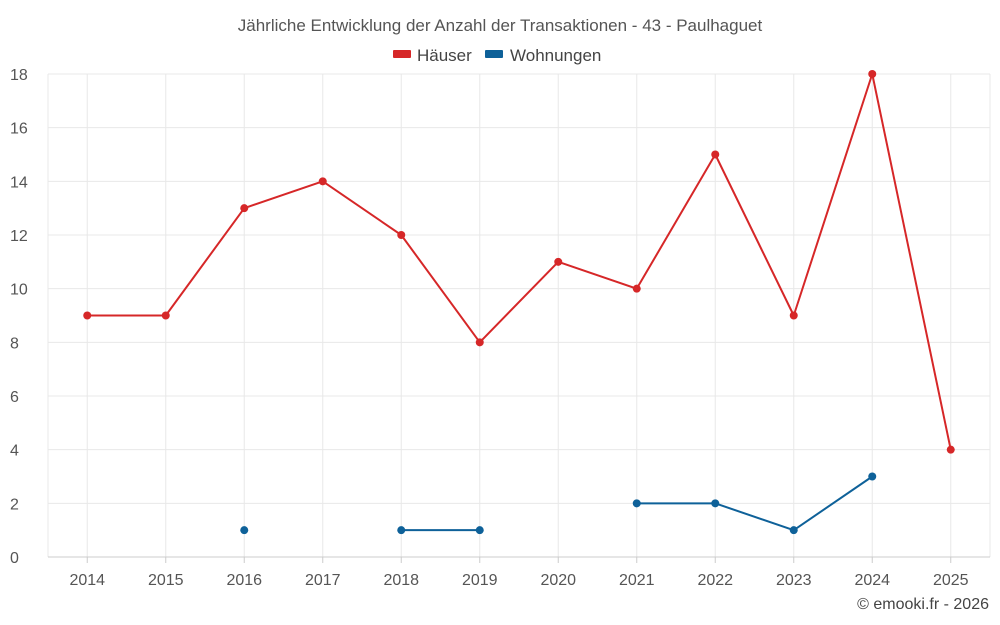 The height and width of the screenshot is (625, 1000). What do you see at coordinates (14, 451) in the screenshot?
I see `y-tick-label: 4` at bounding box center [14, 451].